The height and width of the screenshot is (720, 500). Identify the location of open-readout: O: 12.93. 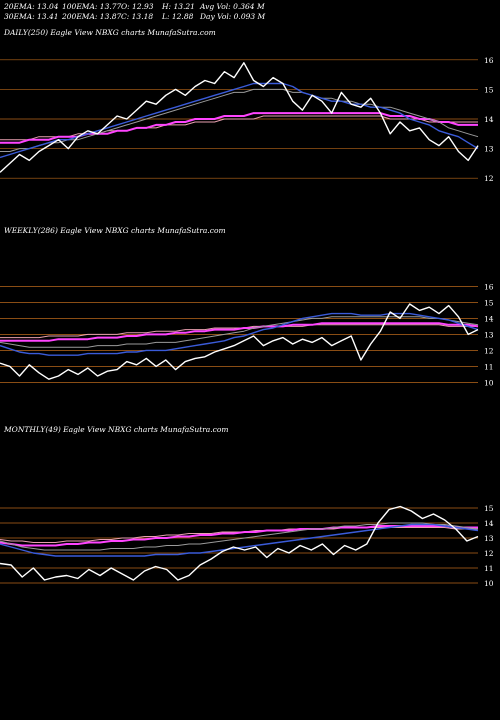
(137, 6).